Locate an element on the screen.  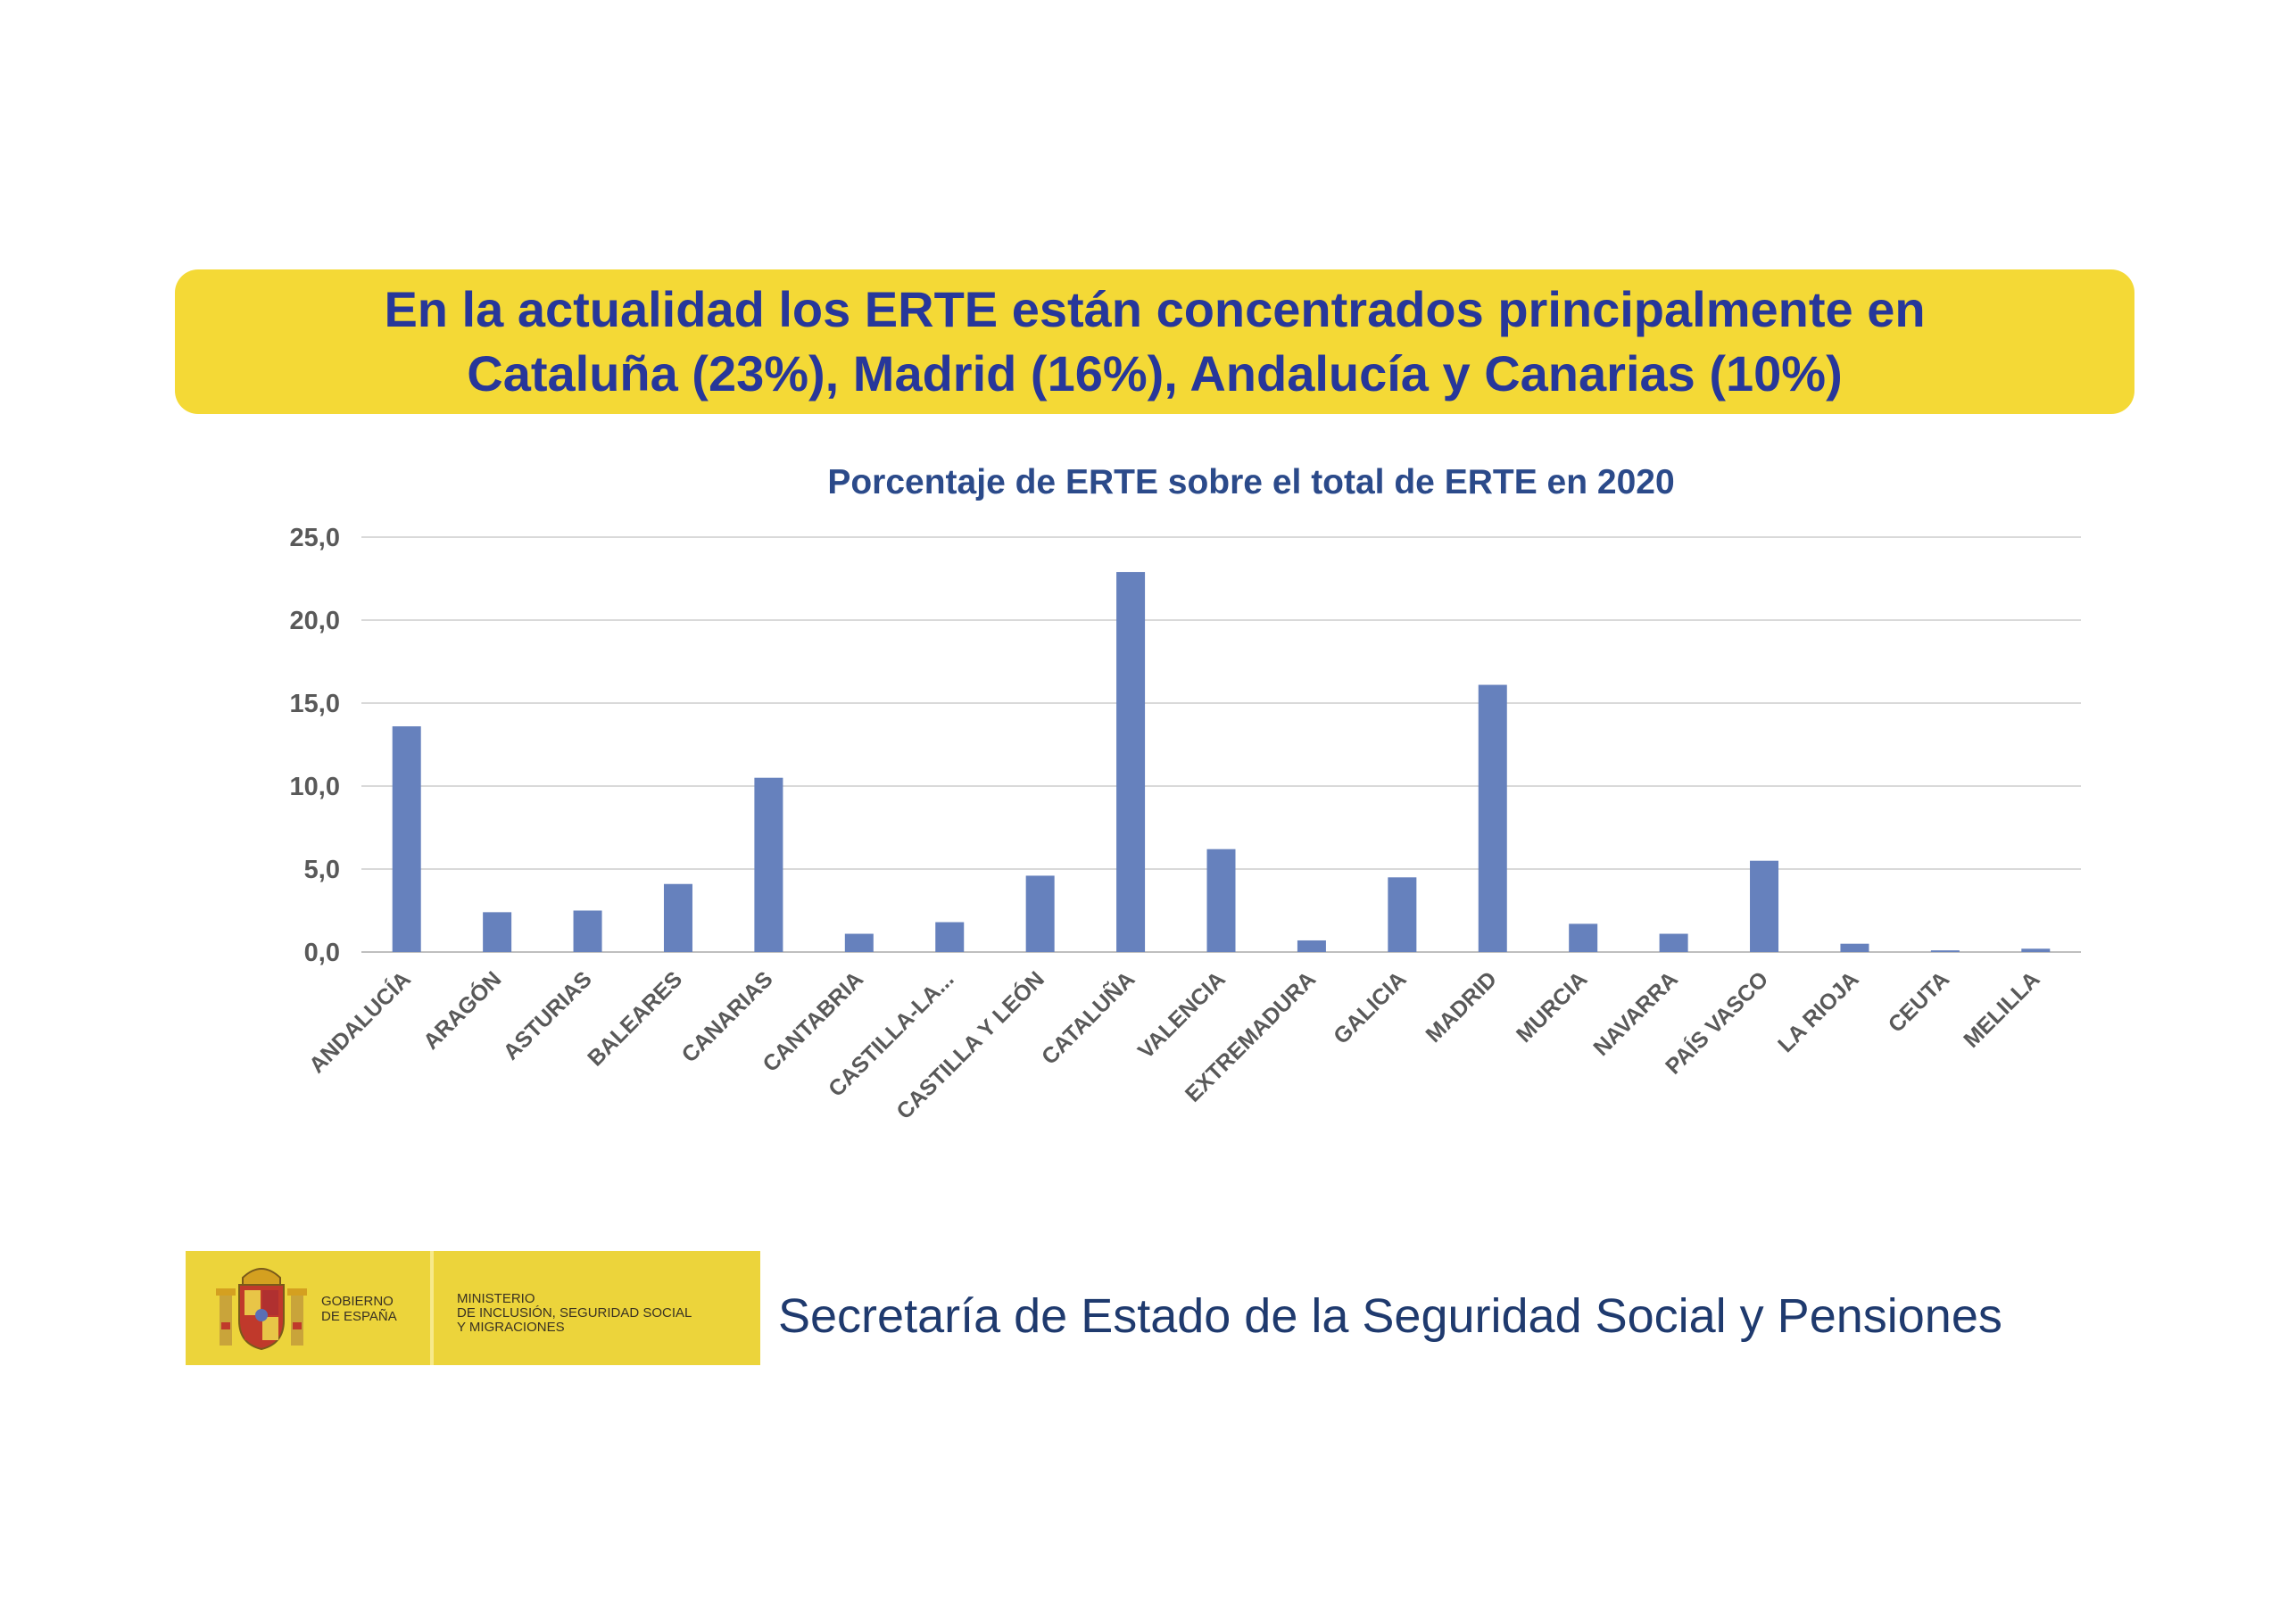
x-tick-label: MADRID is located at coordinates (1461, 1006).